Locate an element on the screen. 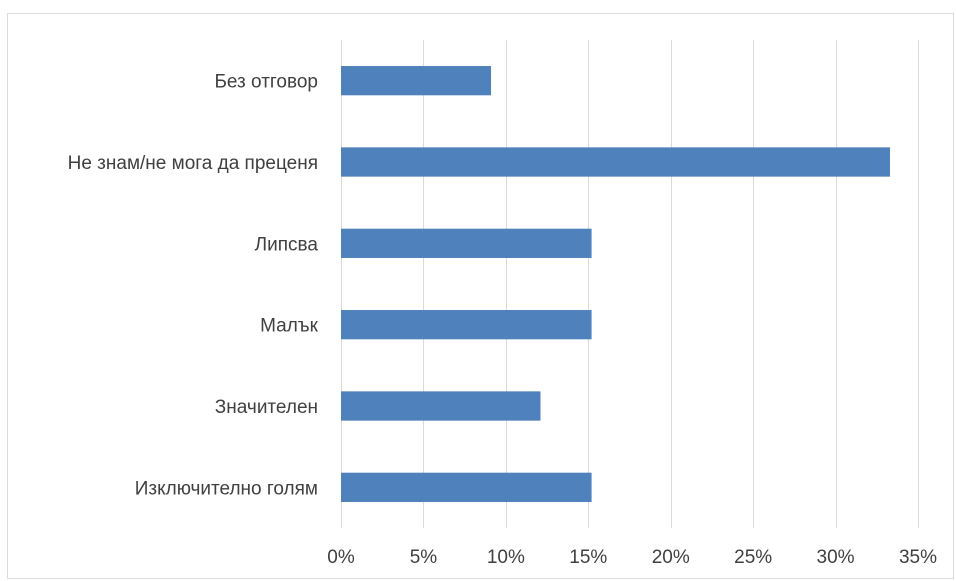  x-tick-label: 35% is located at coordinates (918, 557).